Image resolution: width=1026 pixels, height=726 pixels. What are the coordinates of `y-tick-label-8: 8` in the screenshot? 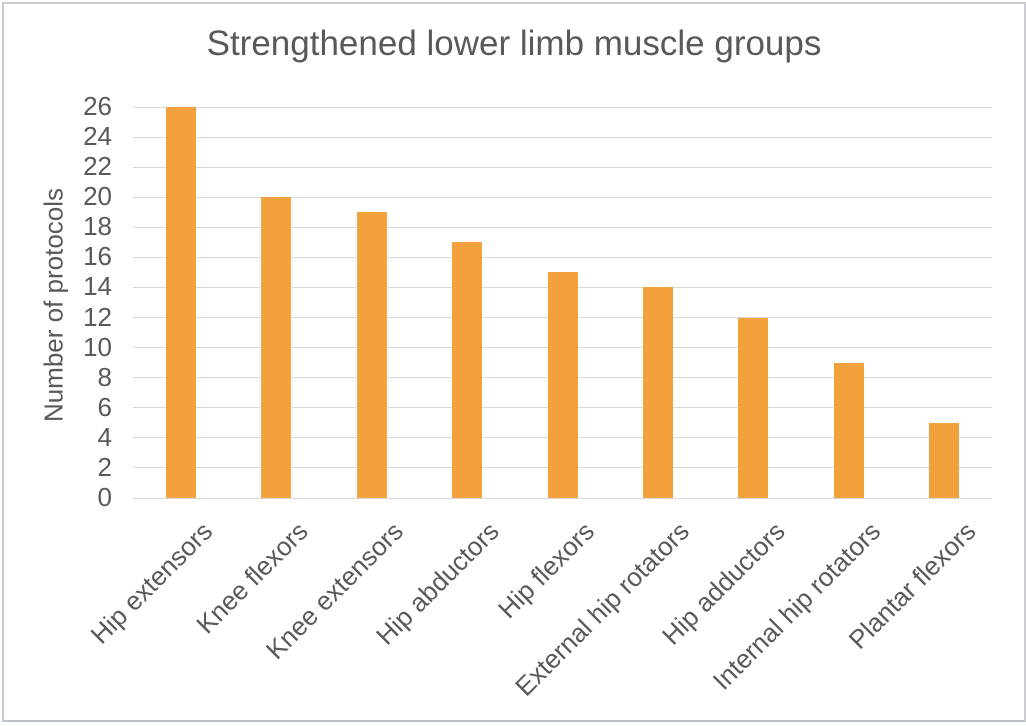 It's located at (104, 376).